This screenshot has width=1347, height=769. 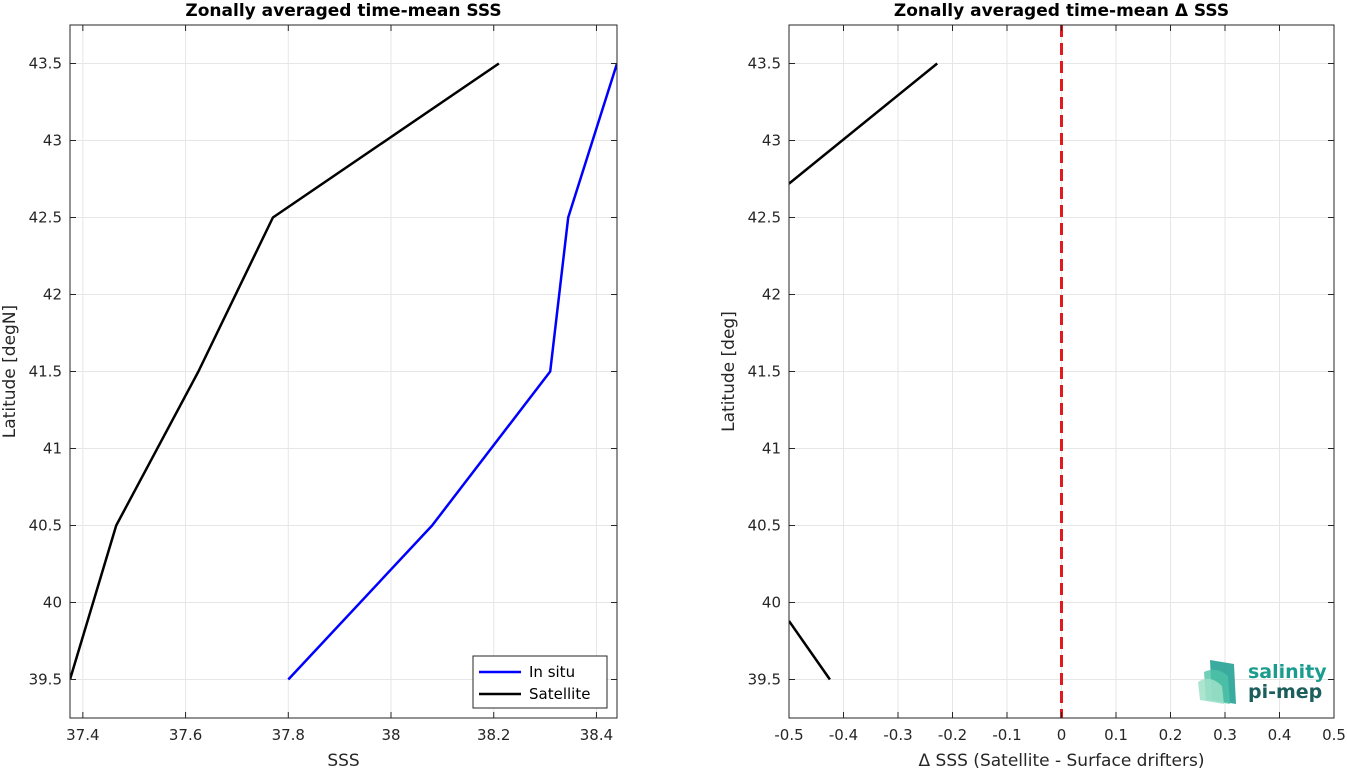 I want to click on x-tick-label: 37.6, so click(x=185, y=735).